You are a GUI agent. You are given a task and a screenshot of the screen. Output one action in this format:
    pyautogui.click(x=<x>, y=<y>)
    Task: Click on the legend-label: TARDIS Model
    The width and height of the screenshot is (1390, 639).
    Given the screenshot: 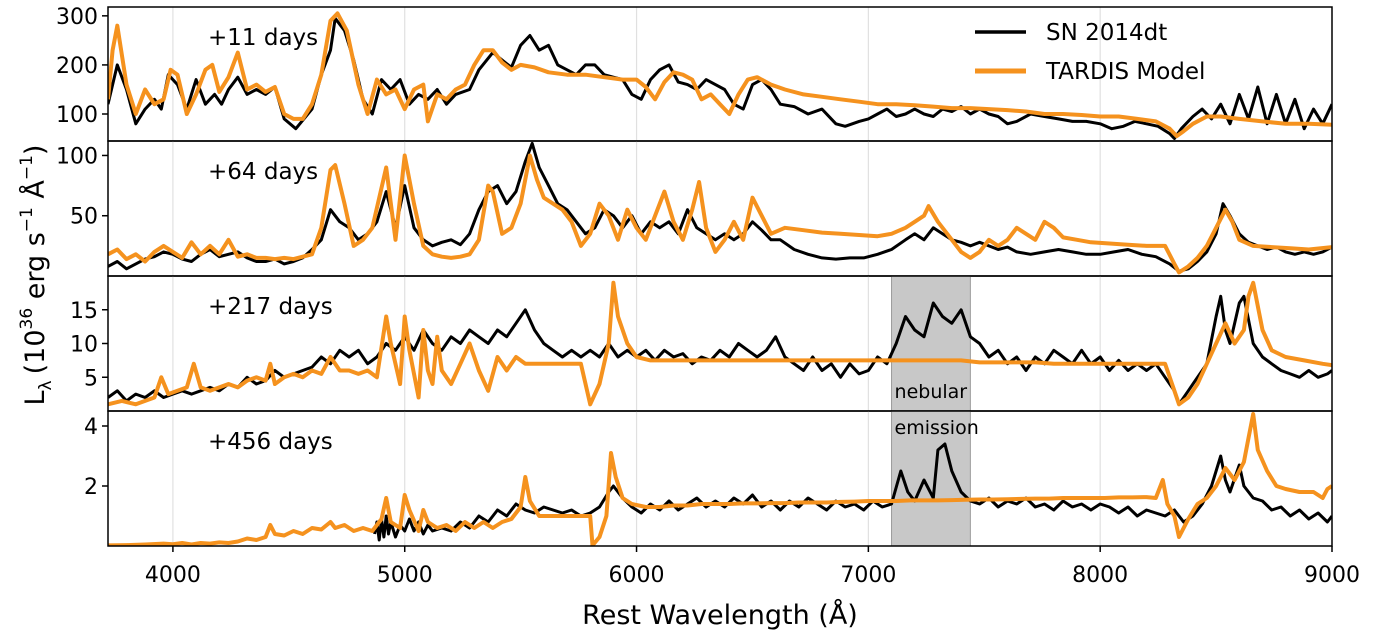 What is the action you would take?
    pyautogui.click(x=1125, y=72)
    